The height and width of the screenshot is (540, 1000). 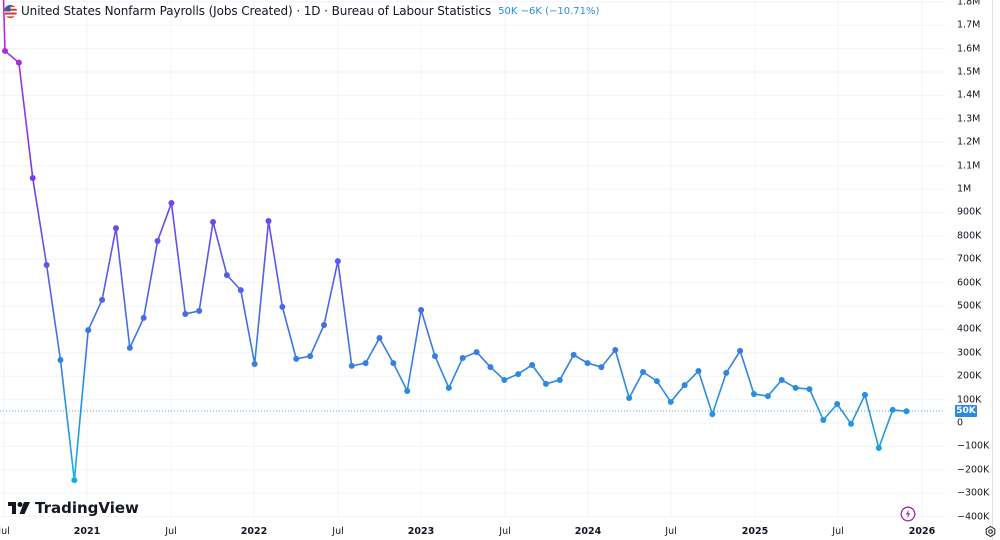 I want to click on price-axis-label: 1.4M, so click(x=969, y=95).